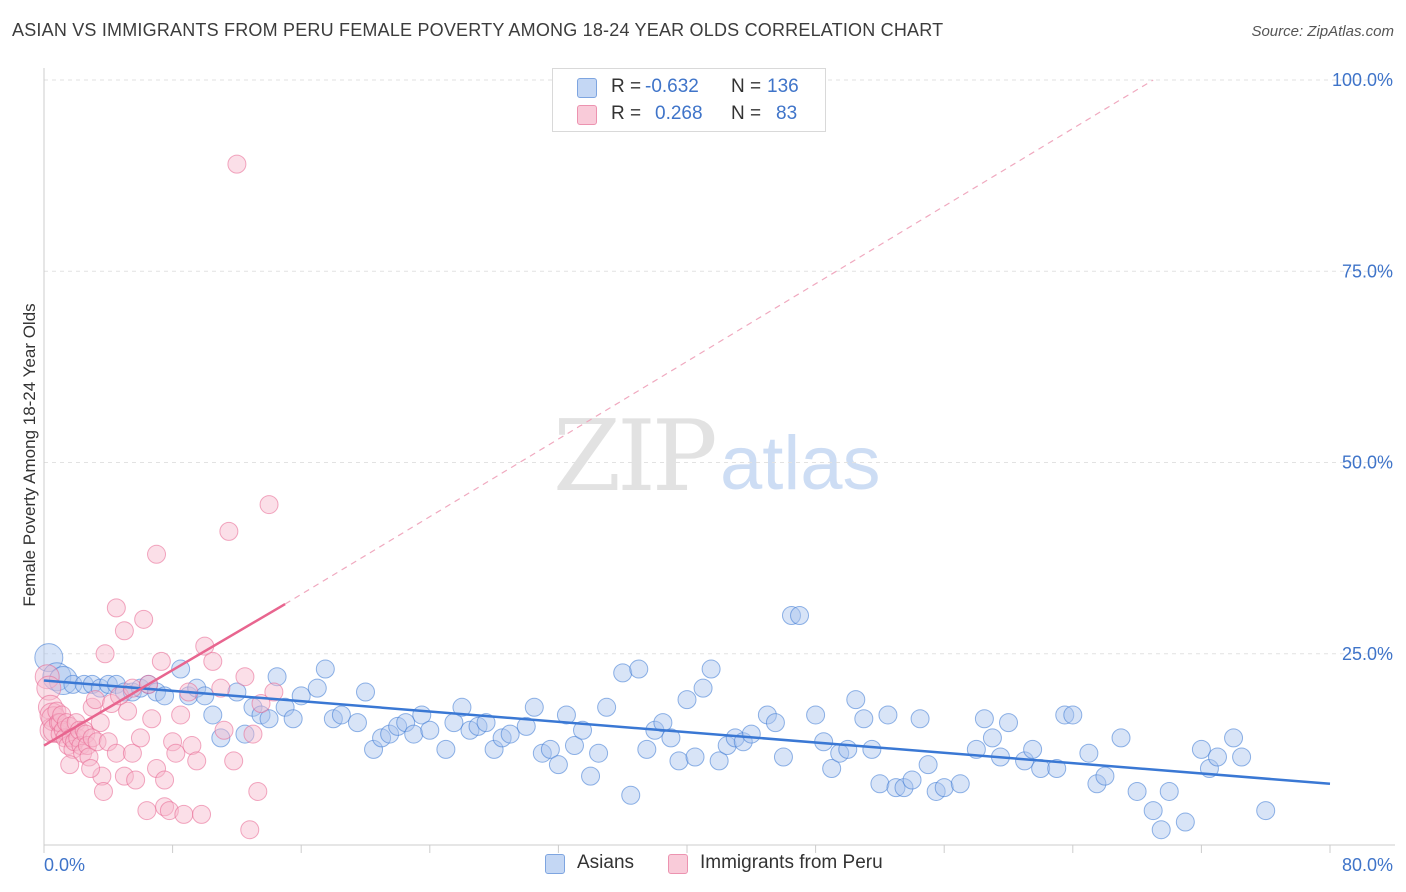 The width and height of the screenshot is (1406, 892). What do you see at coordinates (1322, 31) in the screenshot?
I see `source-credit: Source: ZipAtlas.com` at bounding box center [1322, 31].